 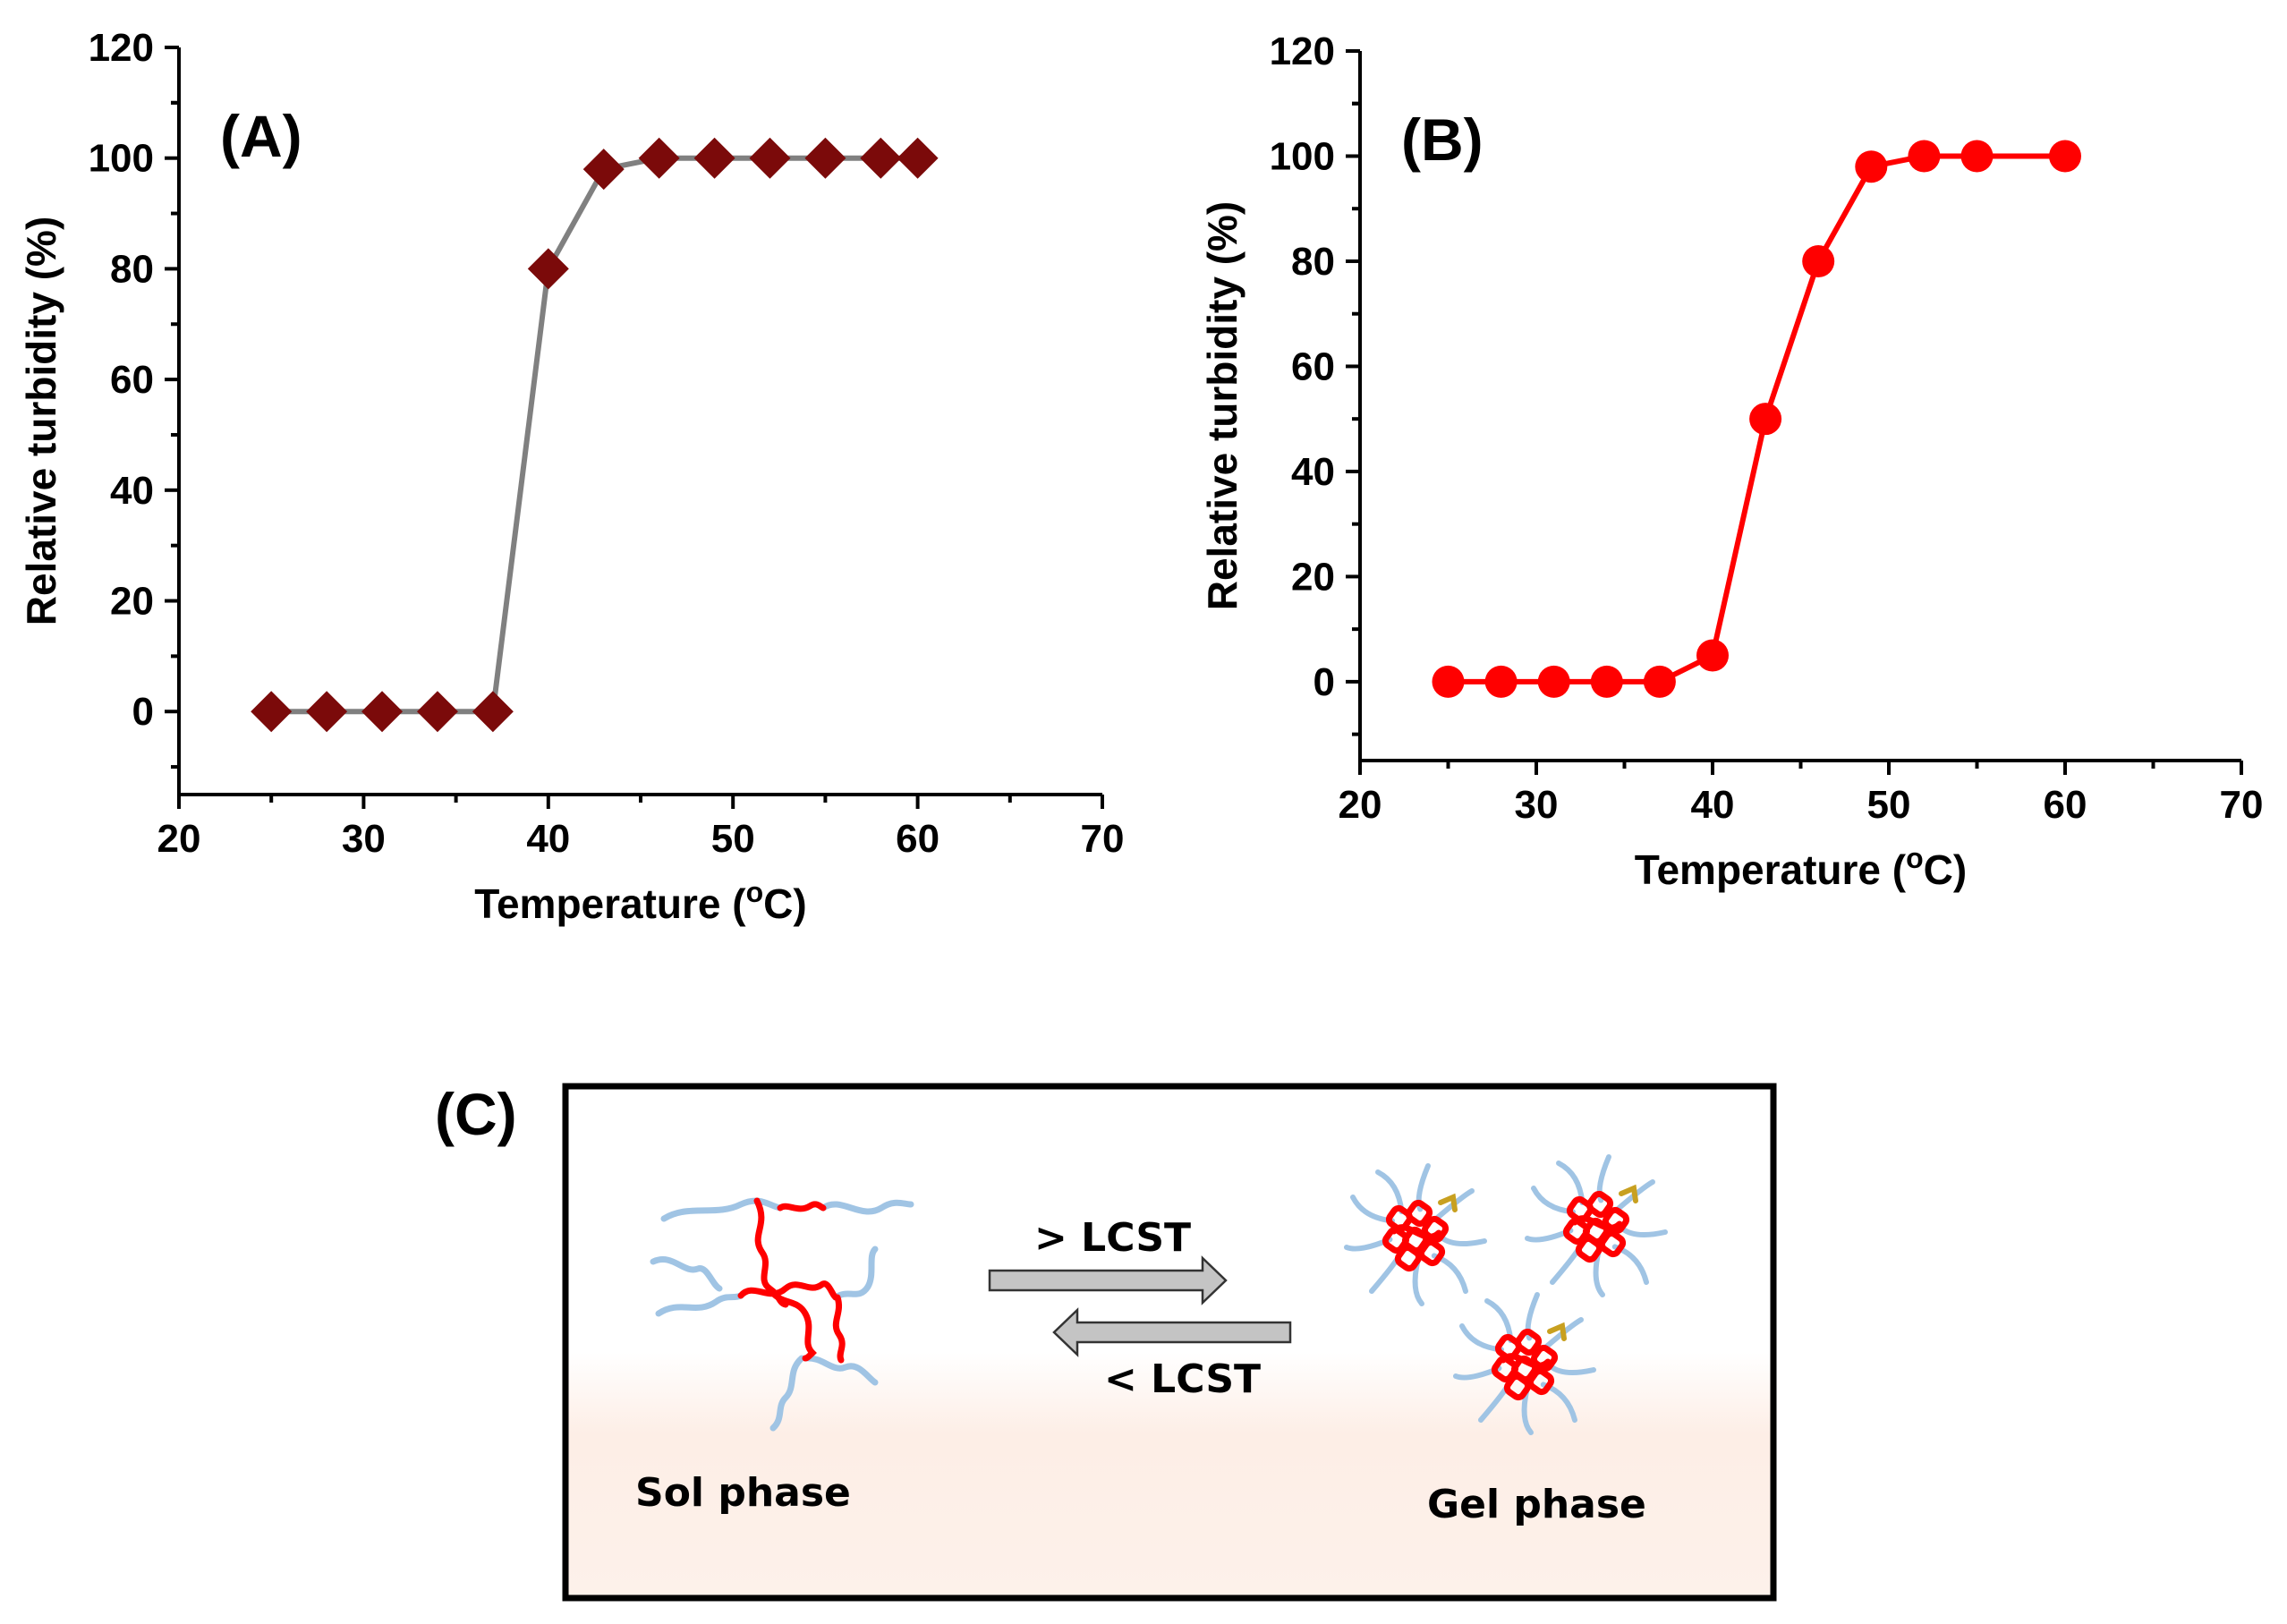 What do you see at coordinates (1313, 577) in the screenshot?
I see `chart-b-y-tick-label: 20` at bounding box center [1313, 577].